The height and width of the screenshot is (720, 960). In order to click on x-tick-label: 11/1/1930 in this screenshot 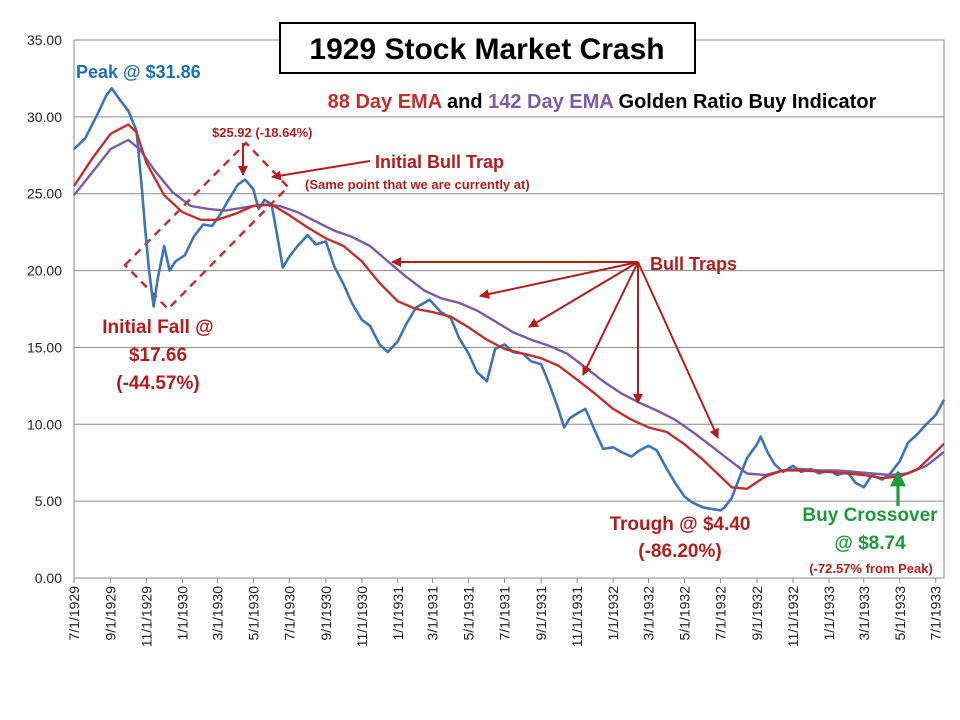, I will do `click(362, 616)`.